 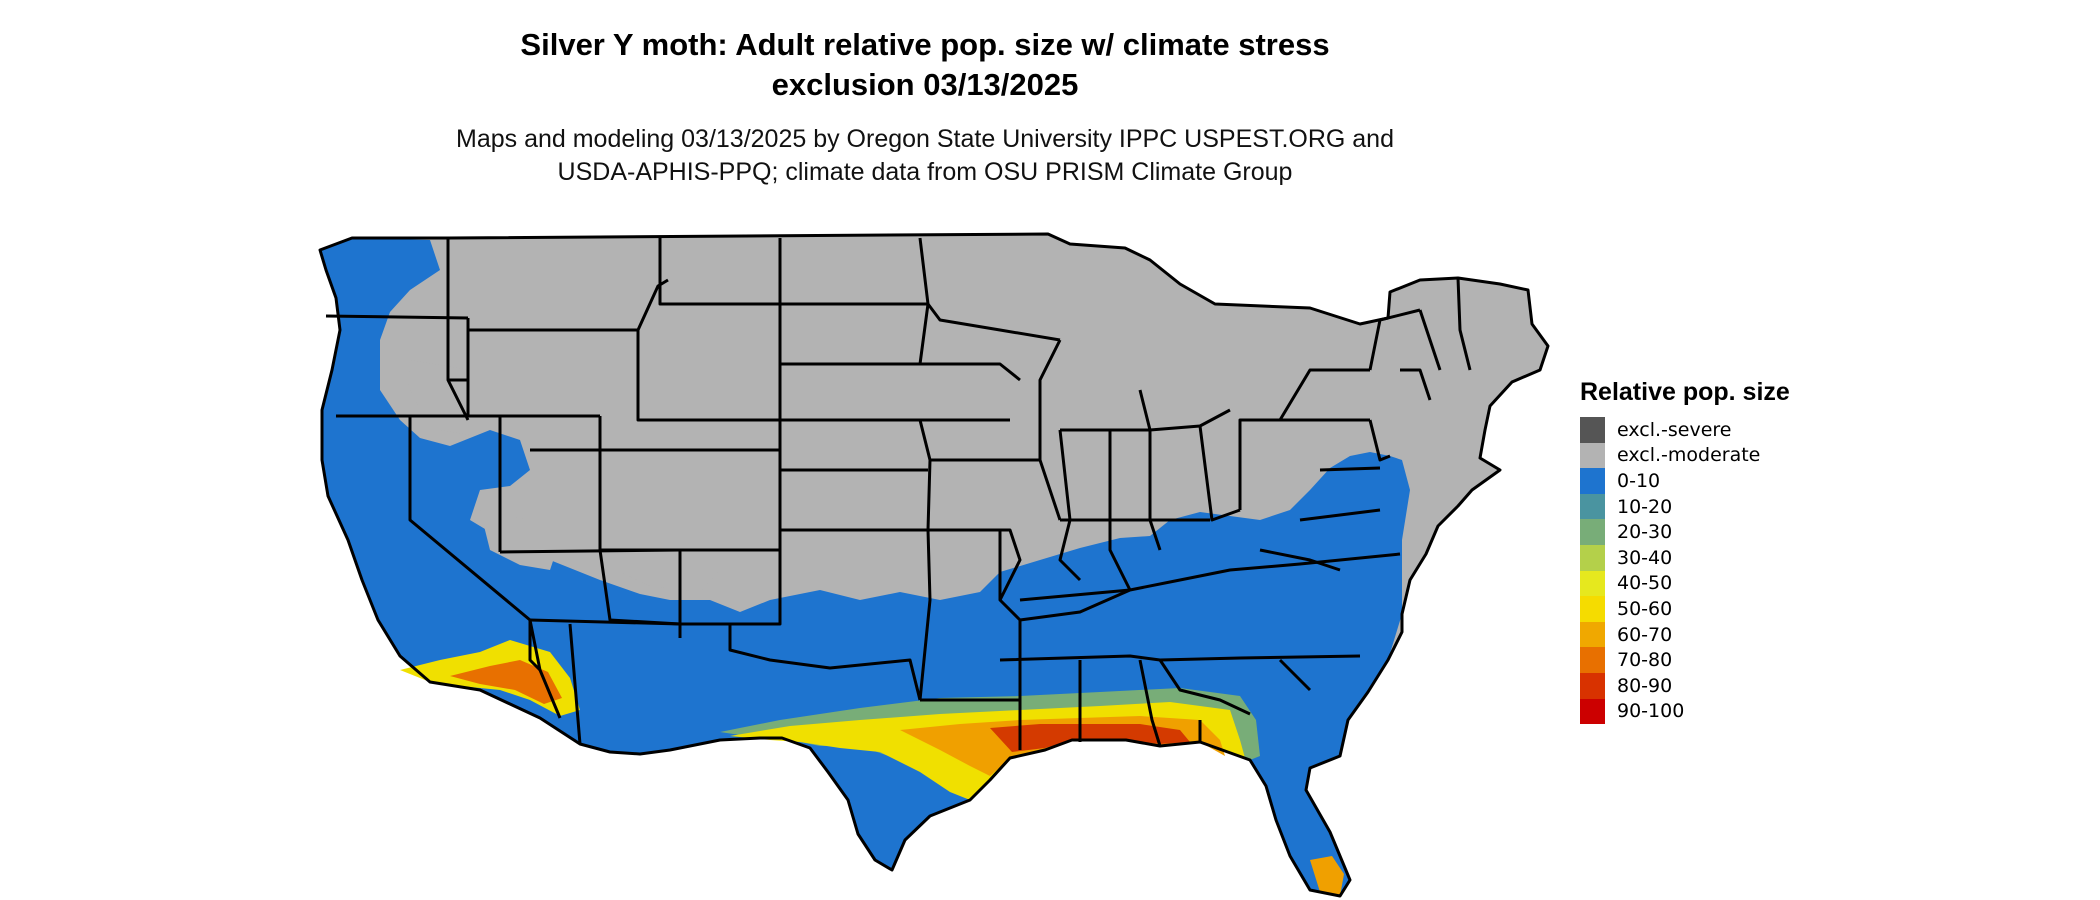 I want to click on legend-label: 30-40, so click(x=1645, y=557).